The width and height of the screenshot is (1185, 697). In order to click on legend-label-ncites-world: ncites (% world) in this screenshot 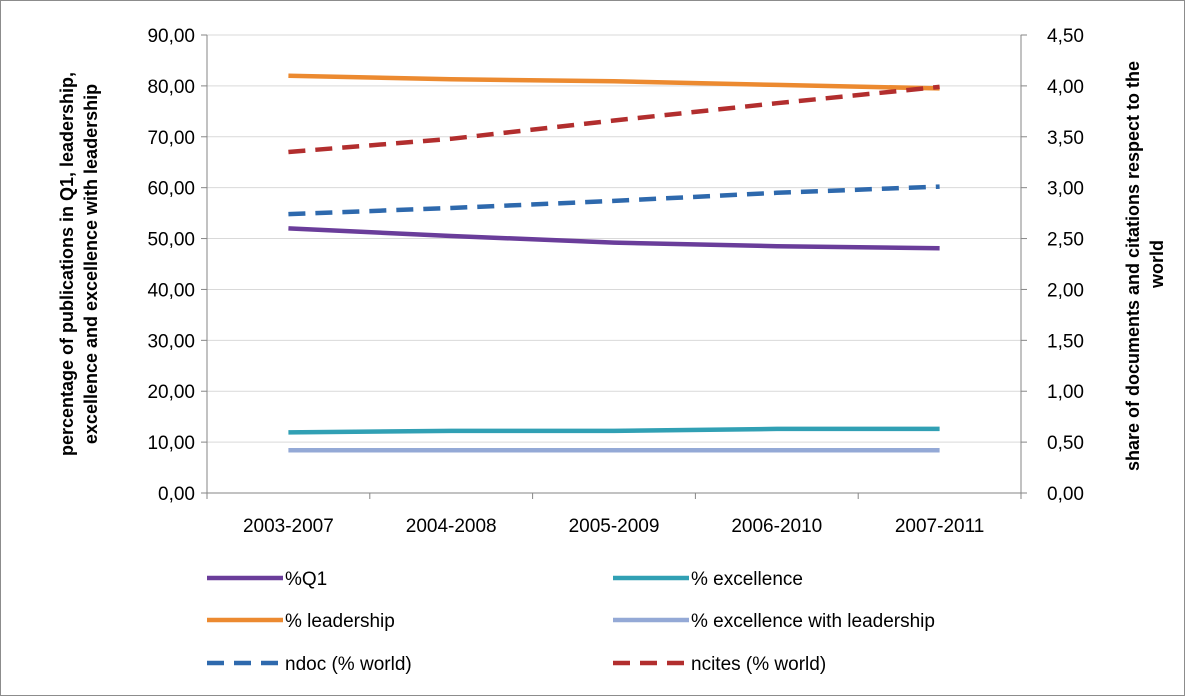, I will do `click(758, 664)`.